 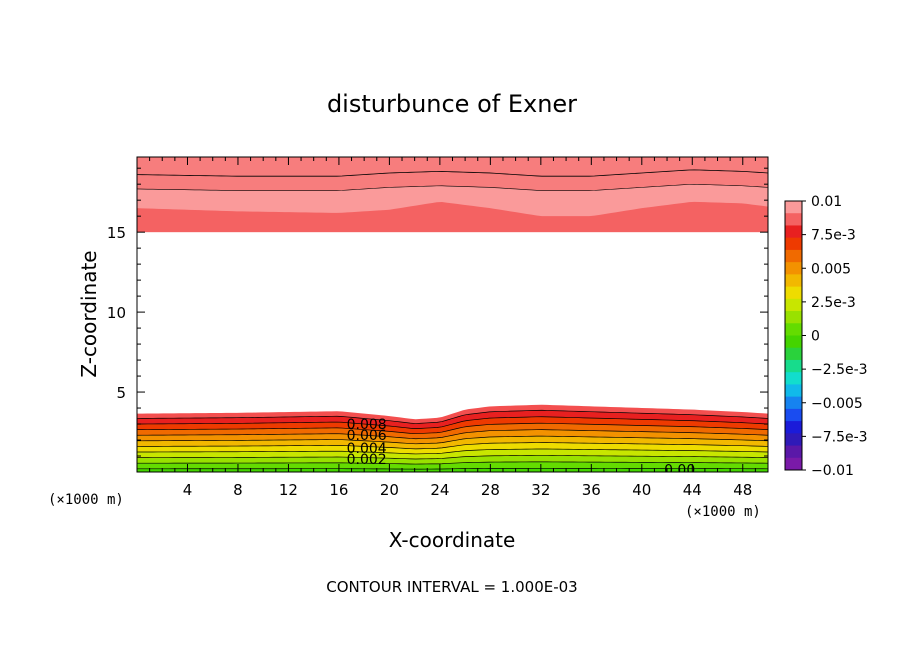 What do you see at coordinates (389, 490) in the screenshot?
I see `x-tick-label: 20` at bounding box center [389, 490].